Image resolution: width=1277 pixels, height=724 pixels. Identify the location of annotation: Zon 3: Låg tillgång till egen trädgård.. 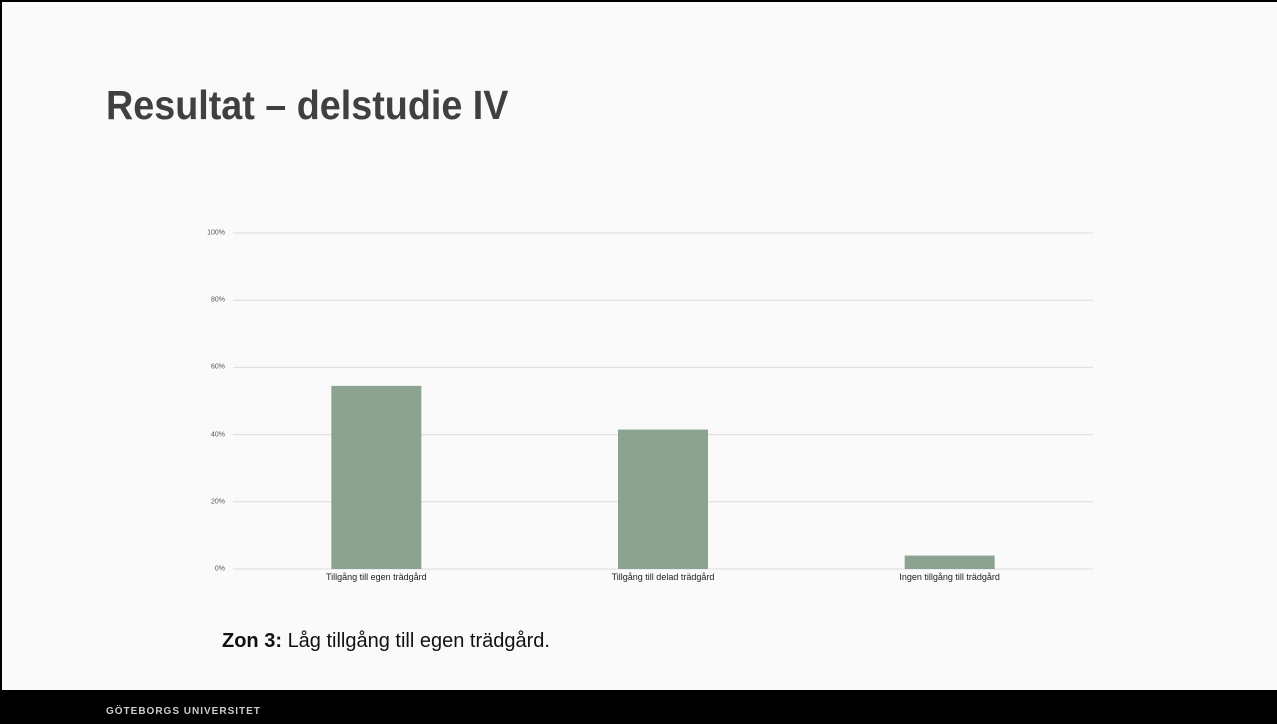
(386, 641).